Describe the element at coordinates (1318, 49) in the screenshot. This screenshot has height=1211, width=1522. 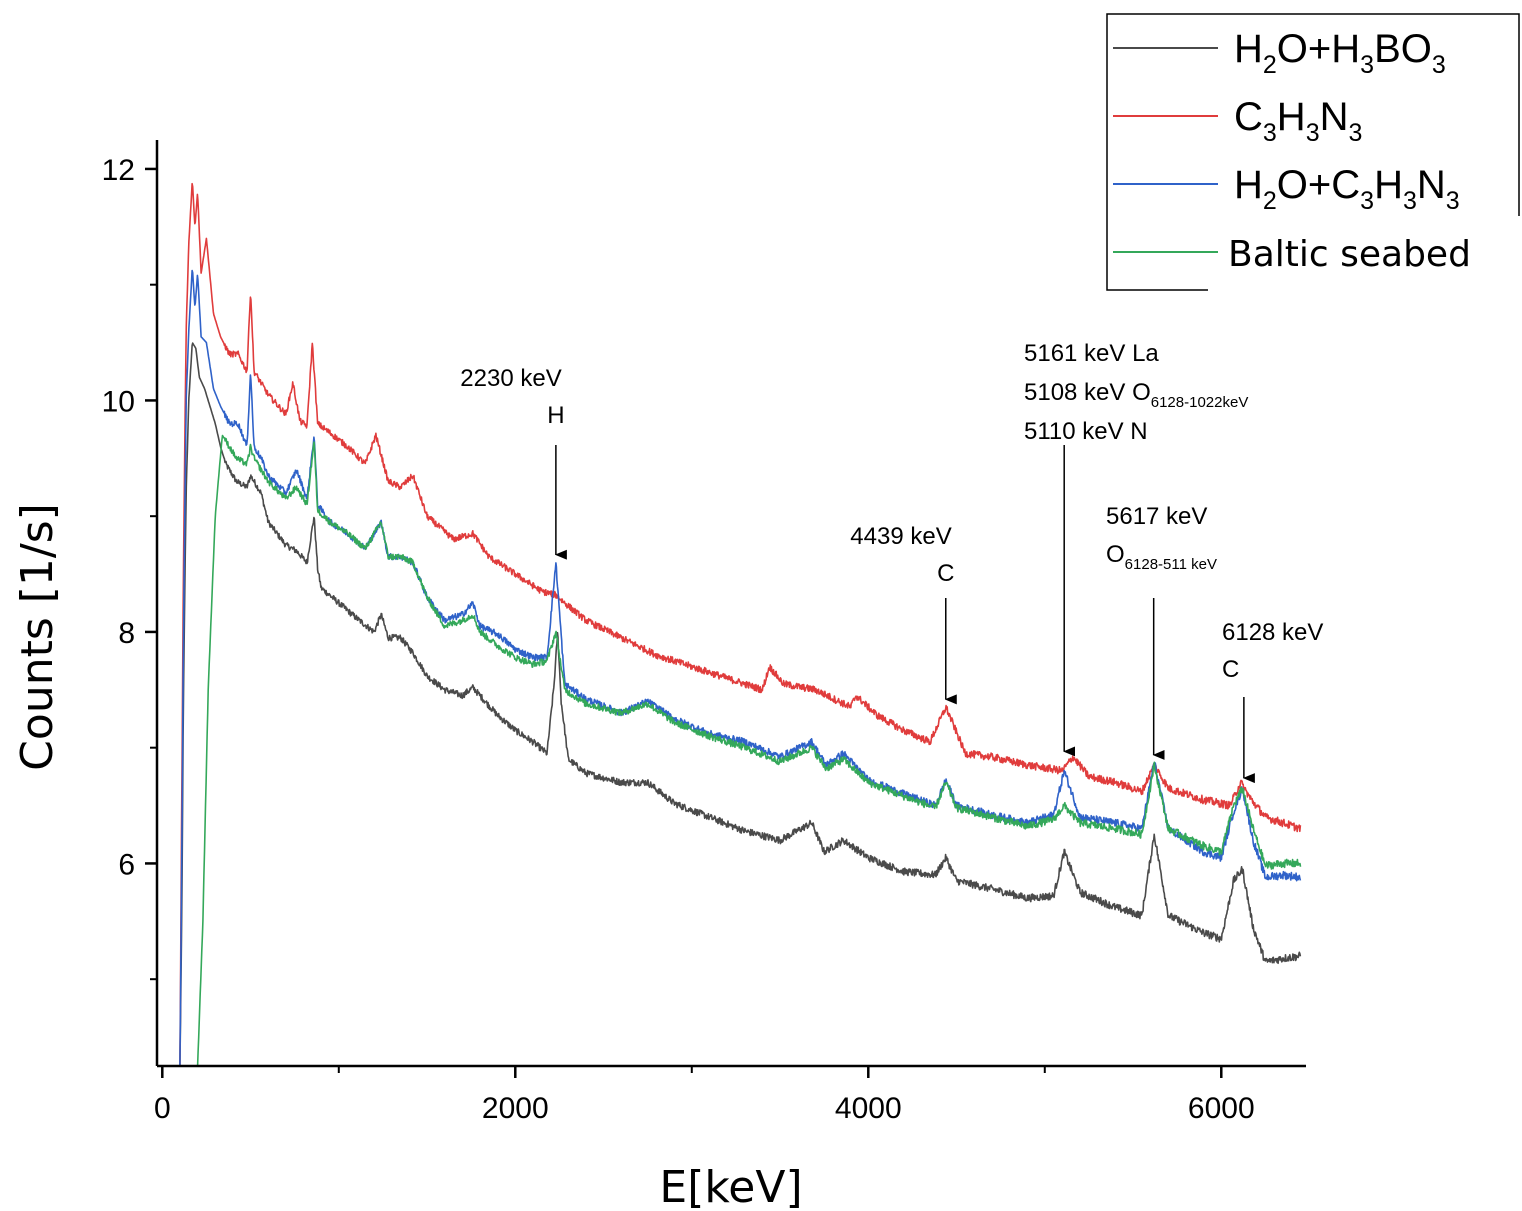
I see `text-run: O+H` at that location.